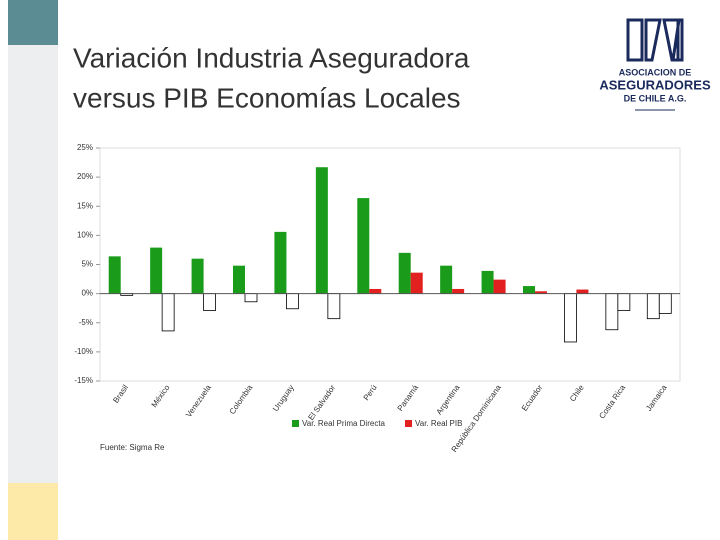  What do you see at coordinates (408, 398) in the screenshot?
I see `x-tick-label: Panamá` at bounding box center [408, 398].